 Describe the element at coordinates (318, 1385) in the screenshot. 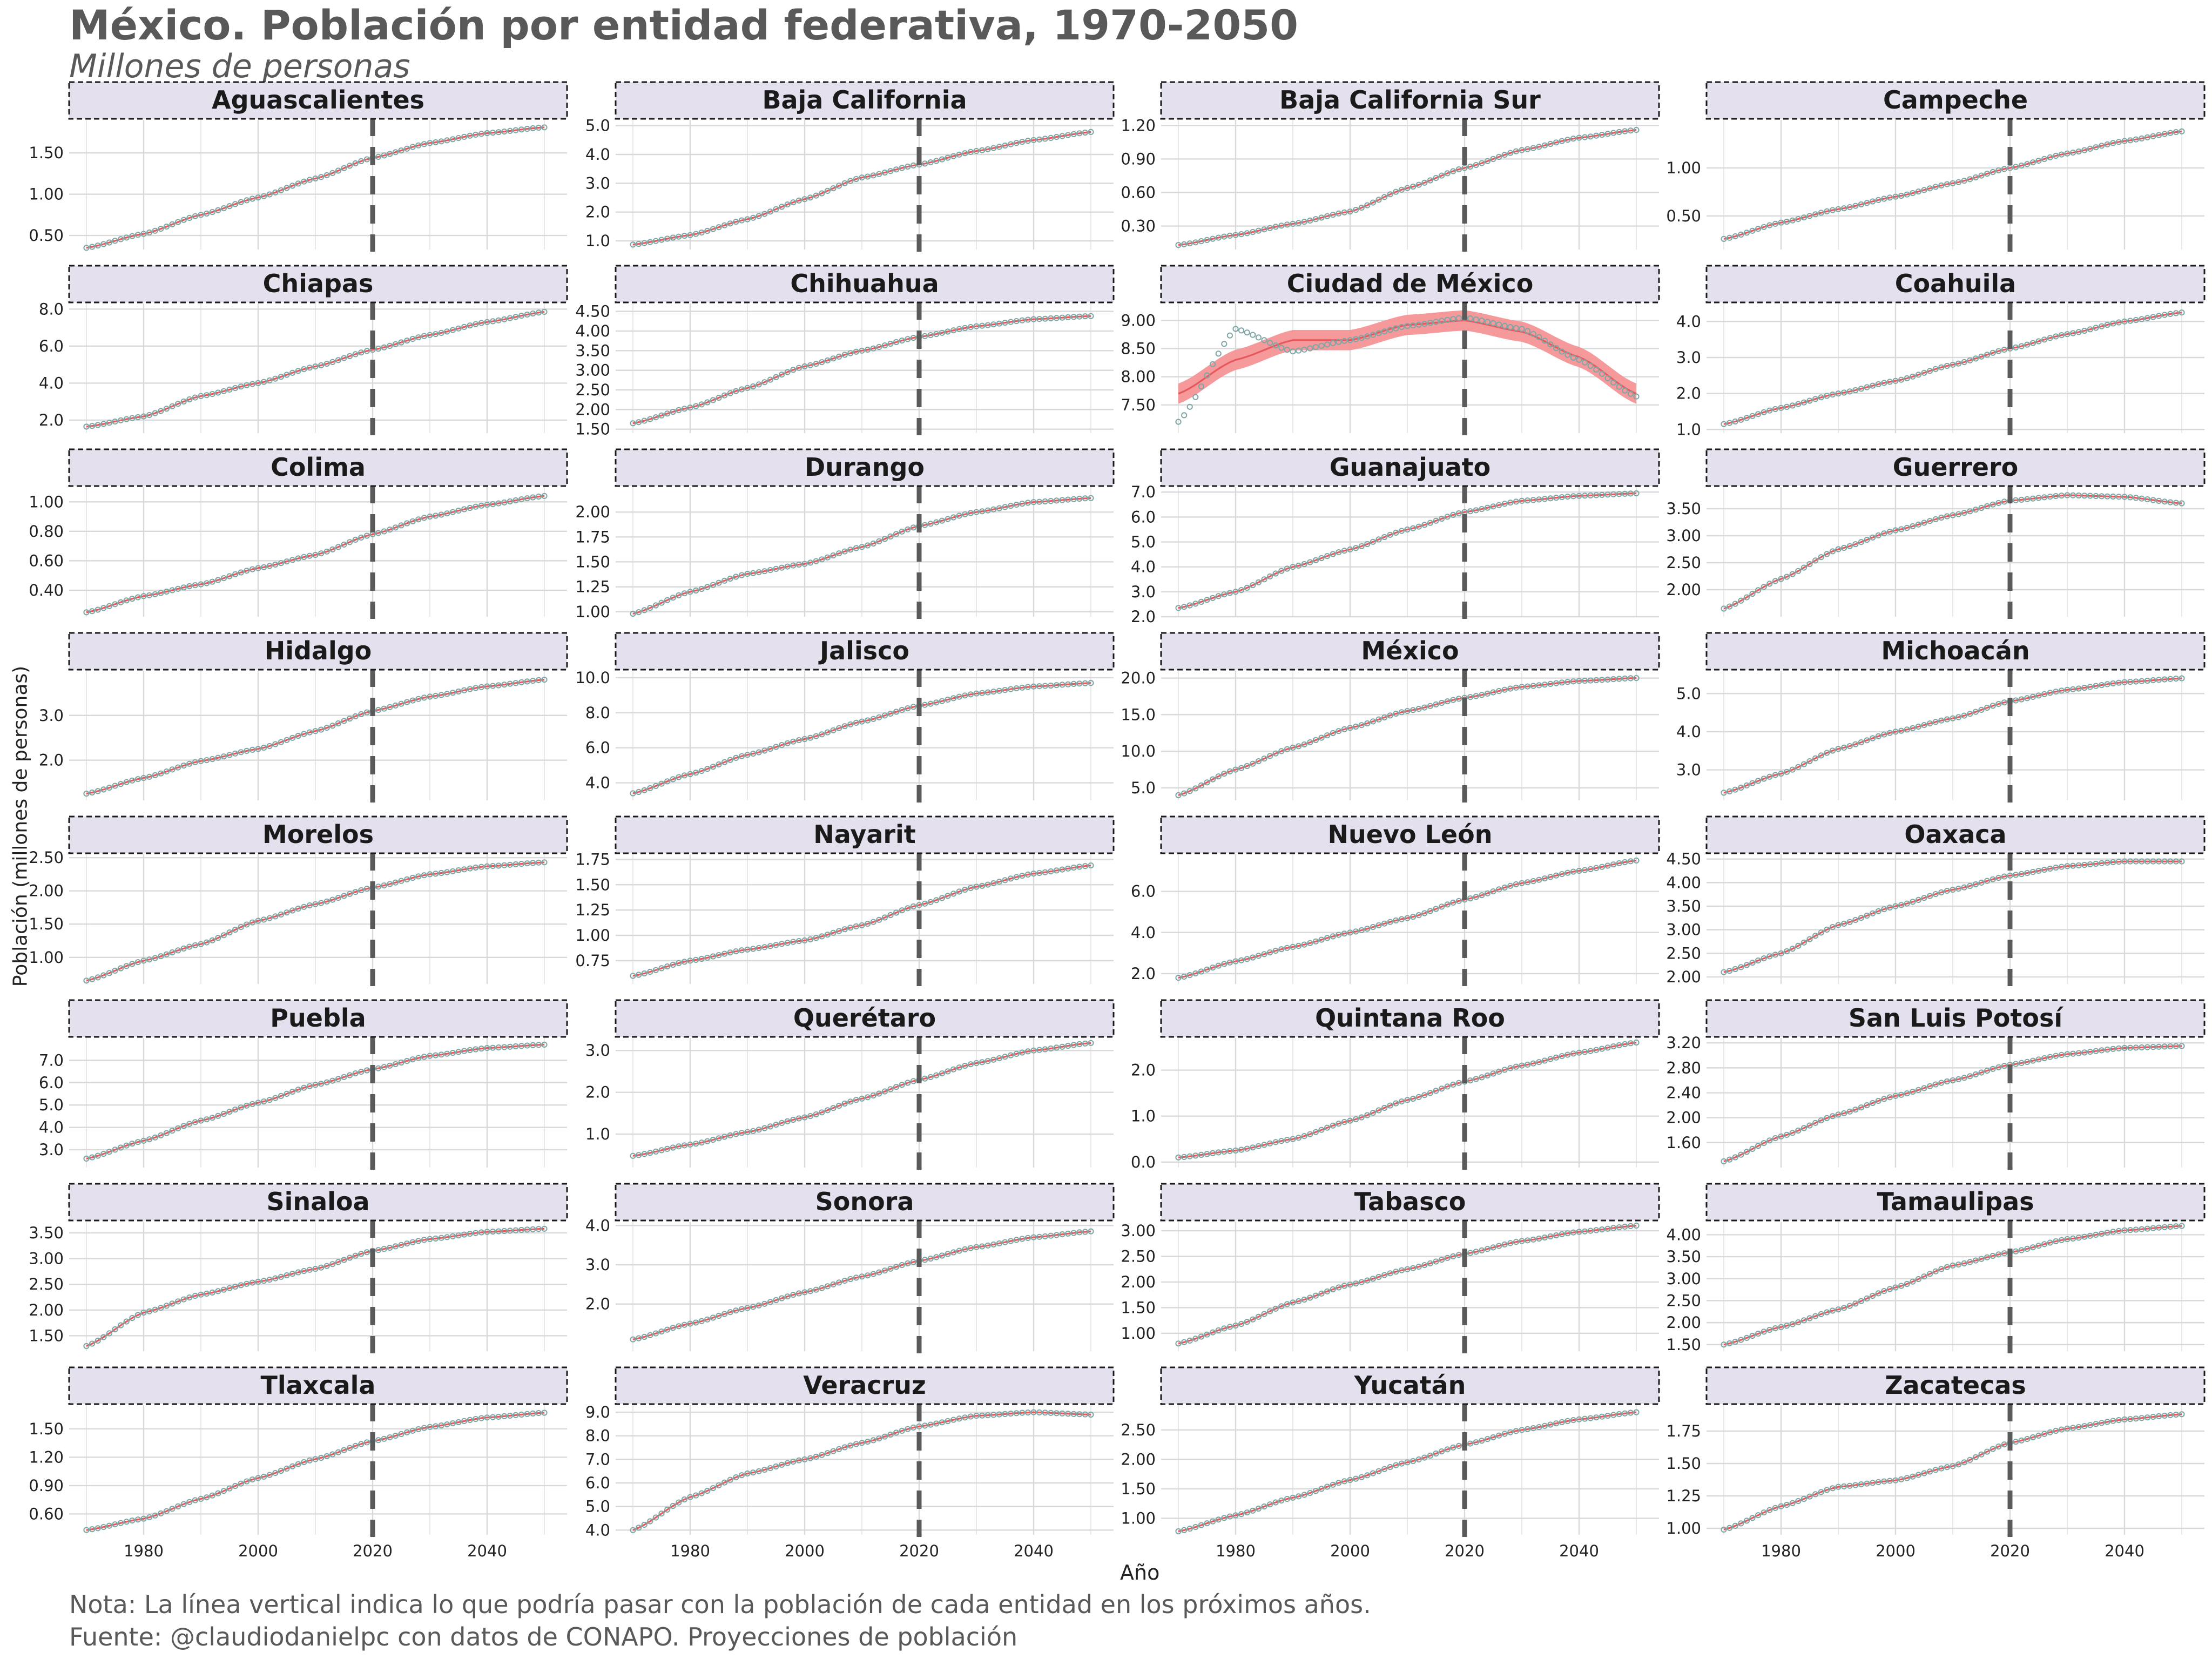

I see `strip-tlaxcala` at that location.